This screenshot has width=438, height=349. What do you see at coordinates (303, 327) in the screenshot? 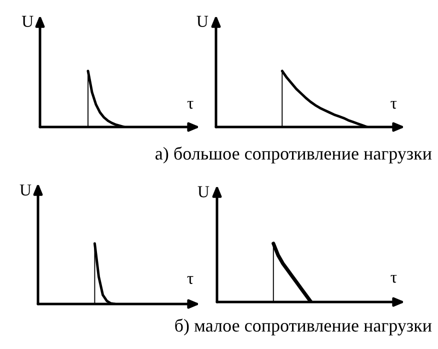
I see `text: б) малое сопротивление нагрузки` at bounding box center [303, 327].